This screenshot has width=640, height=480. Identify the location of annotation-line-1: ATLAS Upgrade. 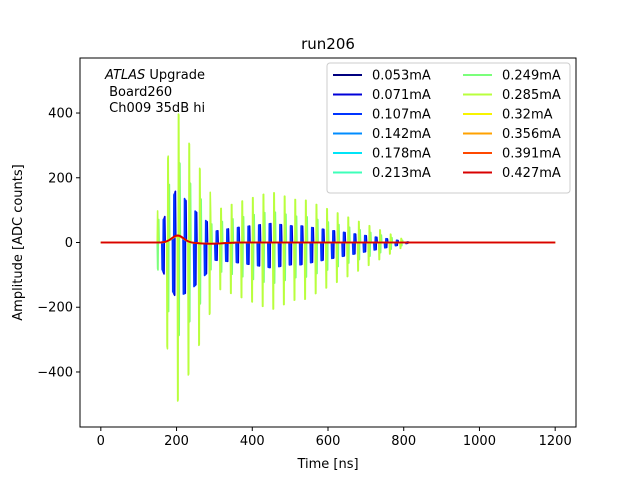
(154, 75).